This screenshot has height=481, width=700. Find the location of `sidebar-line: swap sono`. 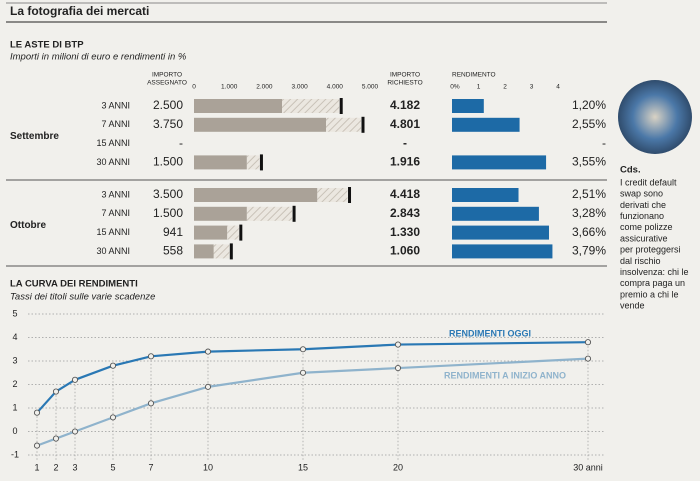

sidebar-line: swap sono is located at coordinates (641, 194).